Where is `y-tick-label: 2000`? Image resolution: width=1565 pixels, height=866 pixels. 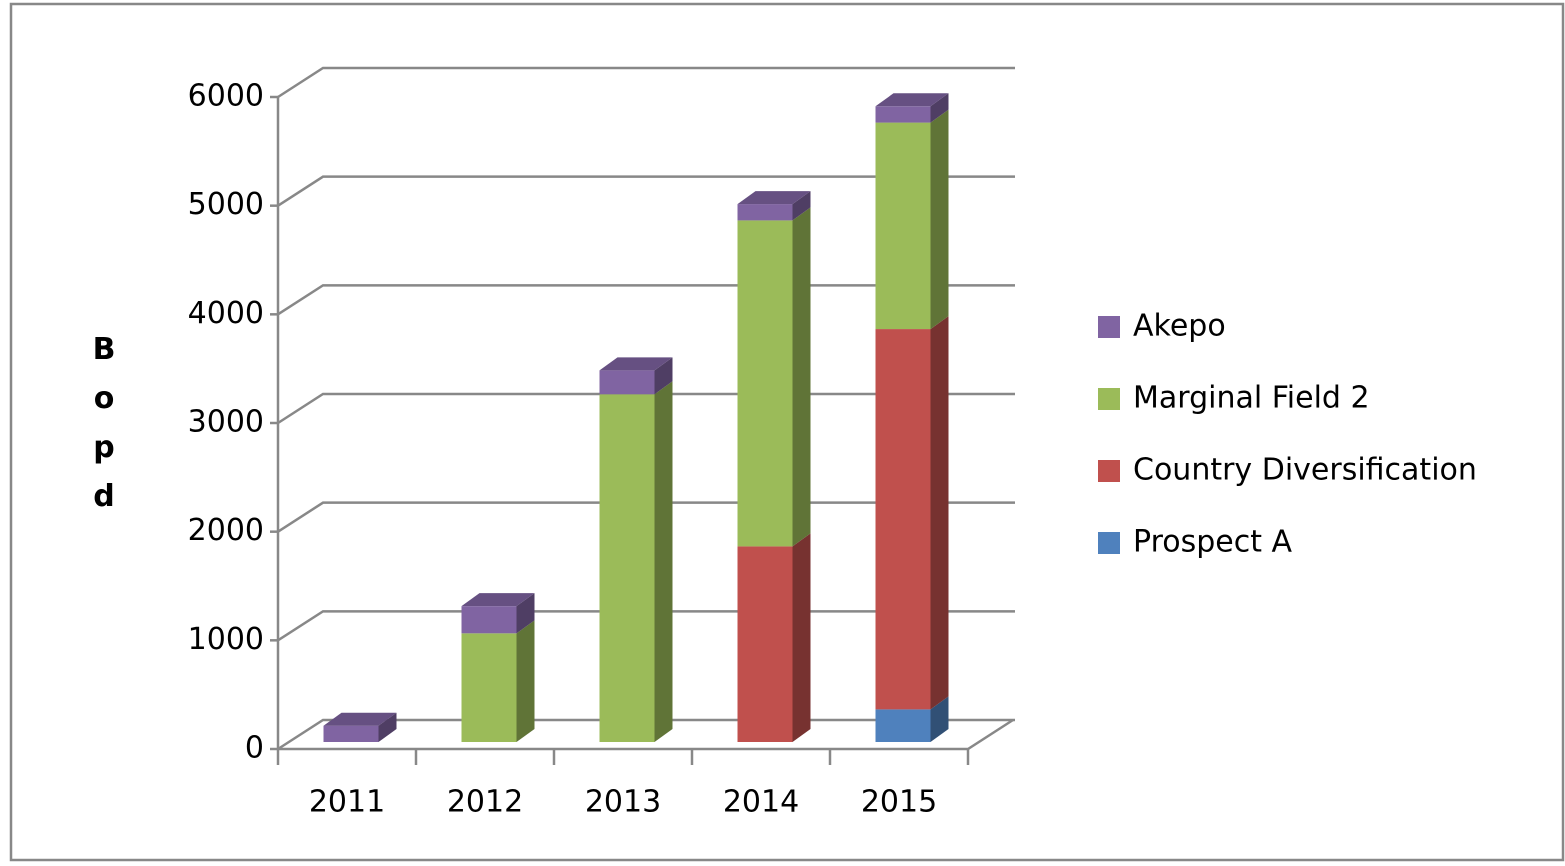 y-tick-label: 2000 is located at coordinates (226, 530).